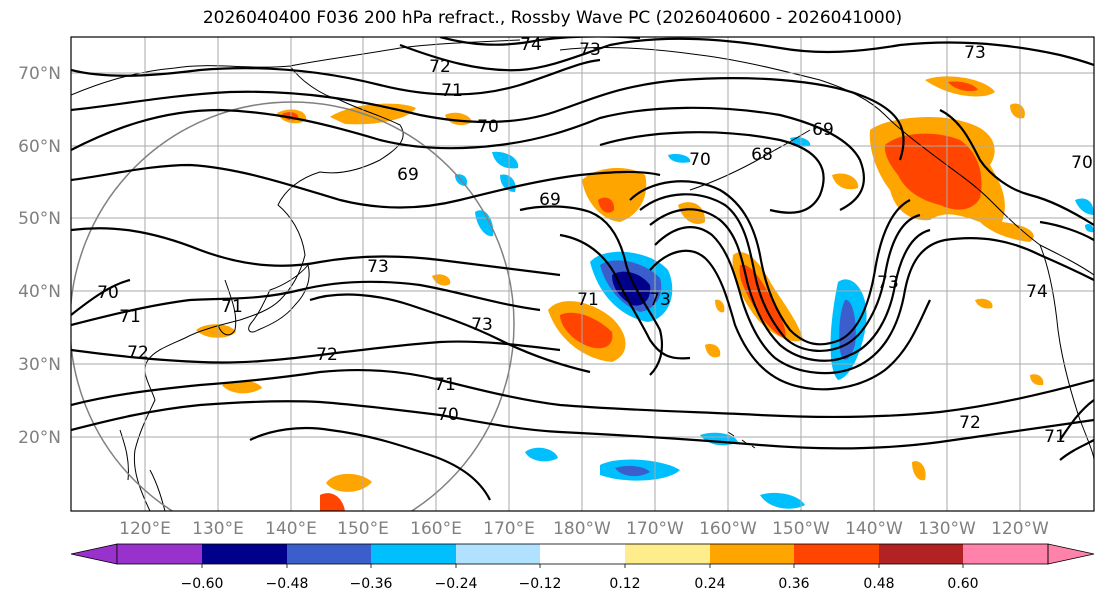 The width and height of the screenshot is (1105, 604). Describe the element at coordinates (1020, 529) in the screenshot. I see `lon-label: 120°W` at that location.